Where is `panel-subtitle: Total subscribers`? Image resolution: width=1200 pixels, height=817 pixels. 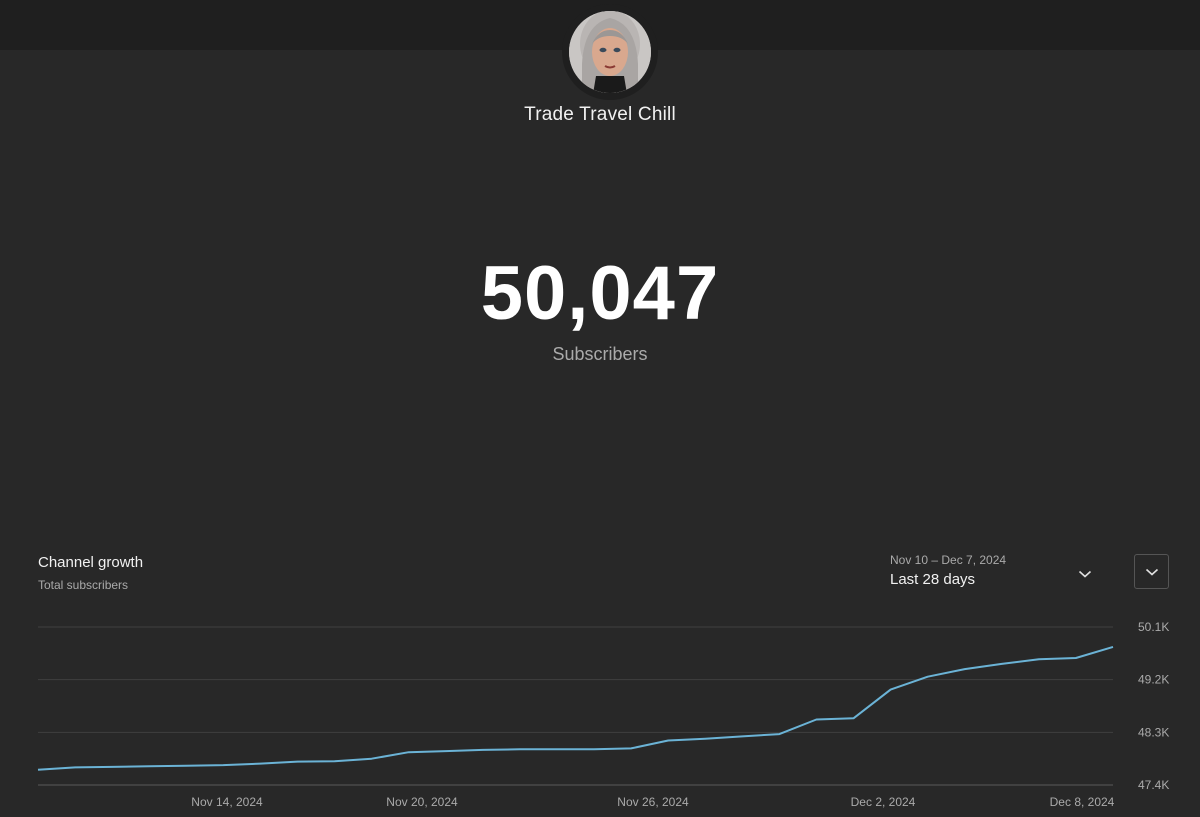
panel-subtitle: Total subscribers is located at coordinates (83, 585).